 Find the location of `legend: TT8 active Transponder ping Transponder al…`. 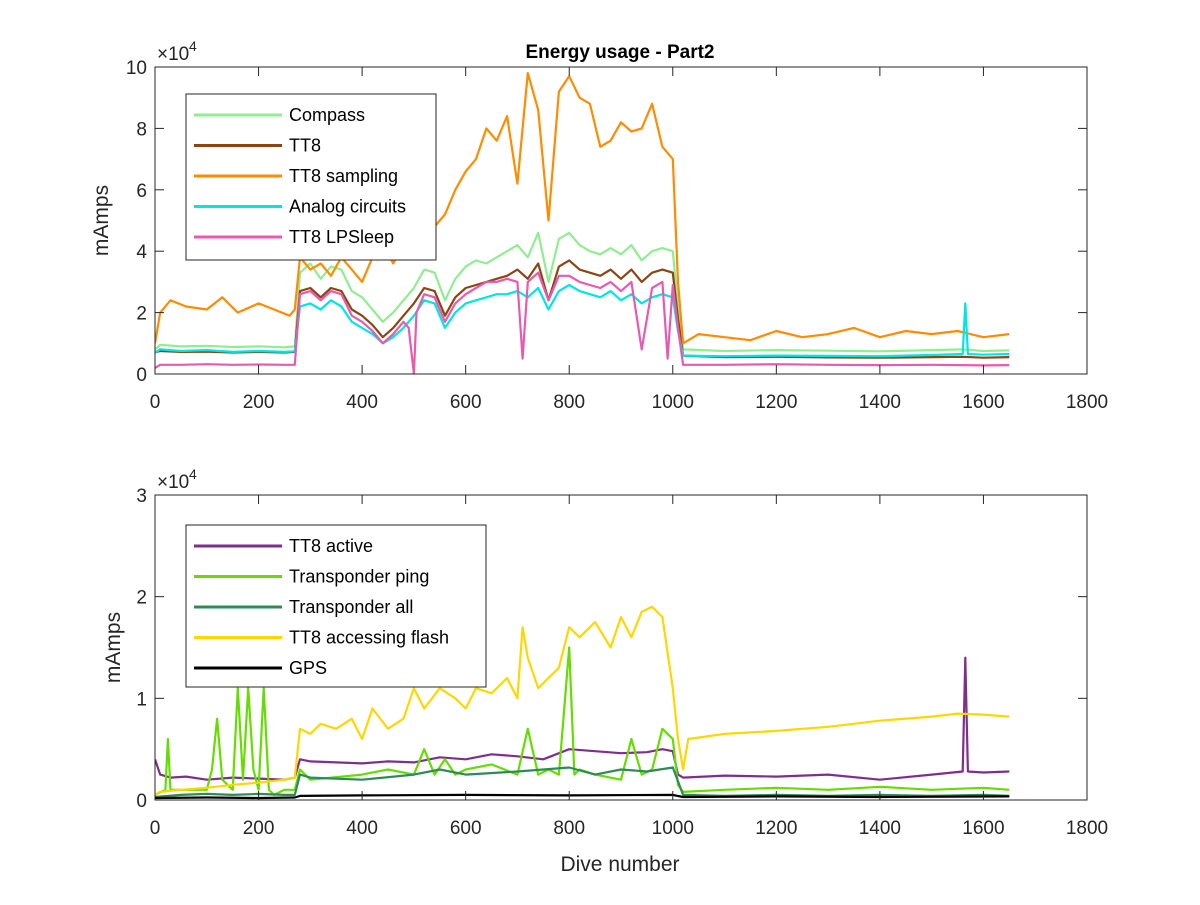

legend: TT8 active Transponder ping Transponder al… is located at coordinates (336, 606).